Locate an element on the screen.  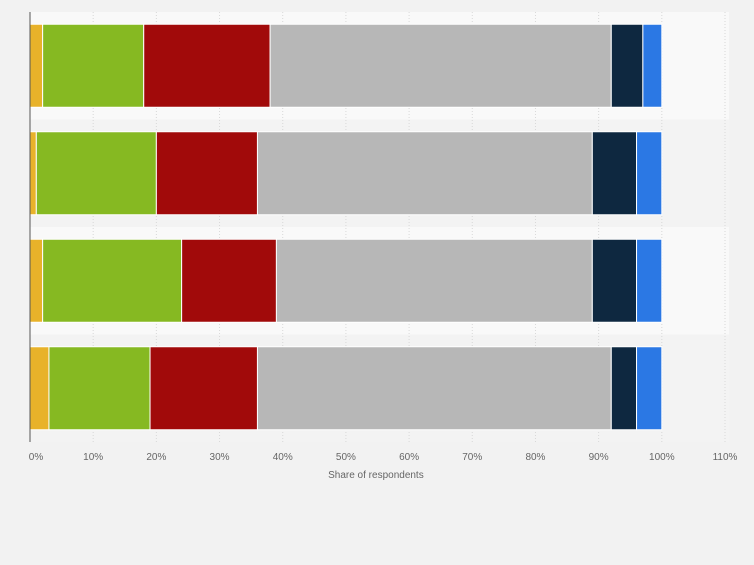
x-tick-label: 0% is located at coordinates (36, 457).